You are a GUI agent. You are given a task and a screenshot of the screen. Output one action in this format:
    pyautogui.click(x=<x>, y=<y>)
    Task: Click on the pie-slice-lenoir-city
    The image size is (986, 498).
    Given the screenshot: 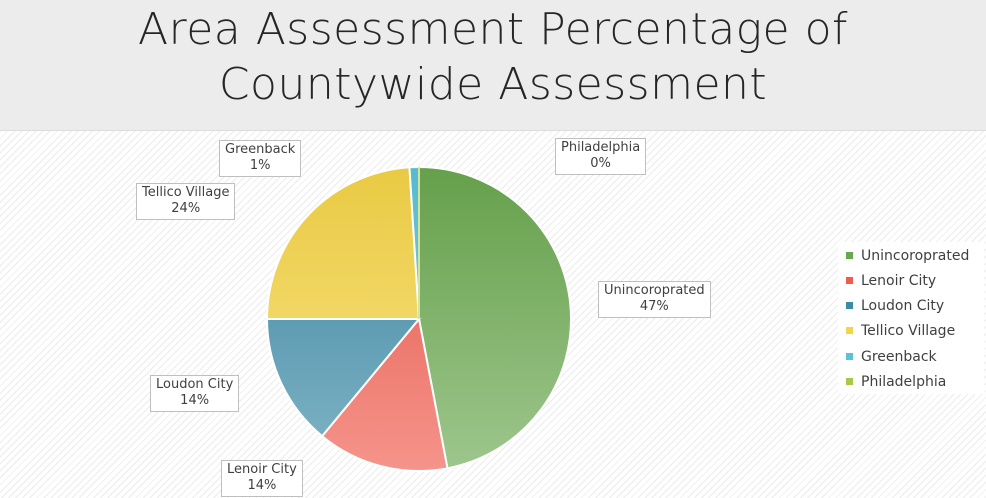 What is the action you would take?
    pyautogui.click(x=384, y=394)
    